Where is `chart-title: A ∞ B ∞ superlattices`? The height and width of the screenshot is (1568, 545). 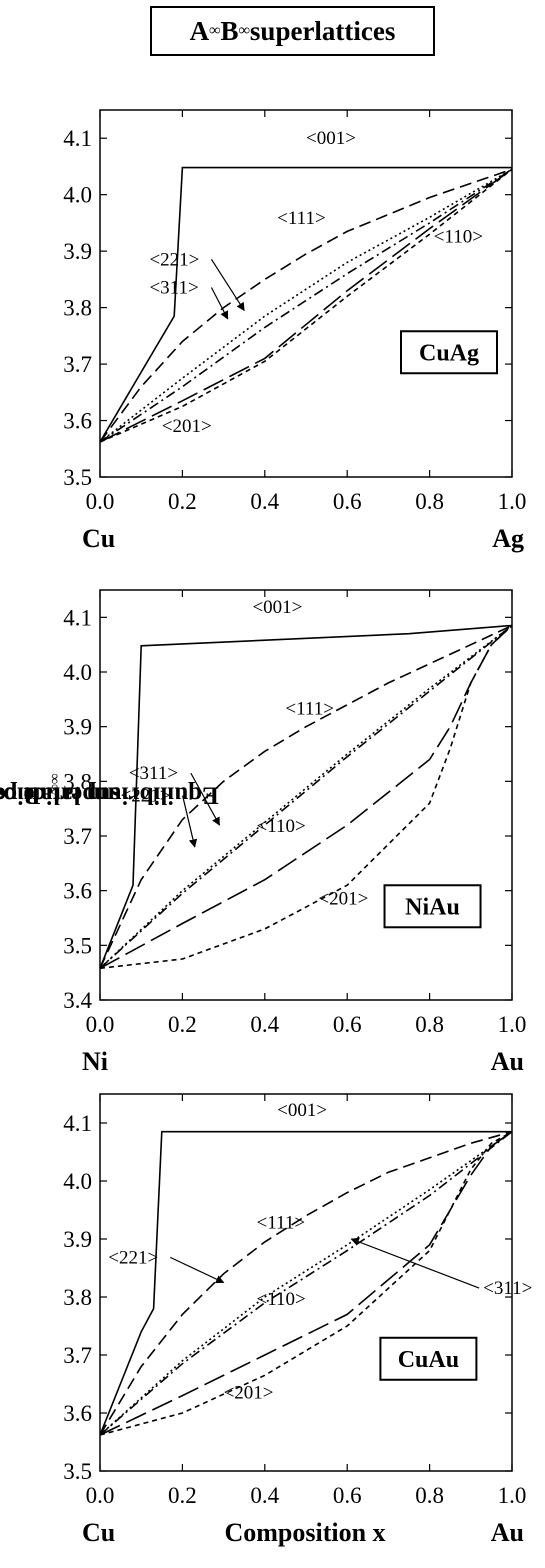
chart-title: A ∞ B ∞ superlattices is located at coordinates (292, 31).